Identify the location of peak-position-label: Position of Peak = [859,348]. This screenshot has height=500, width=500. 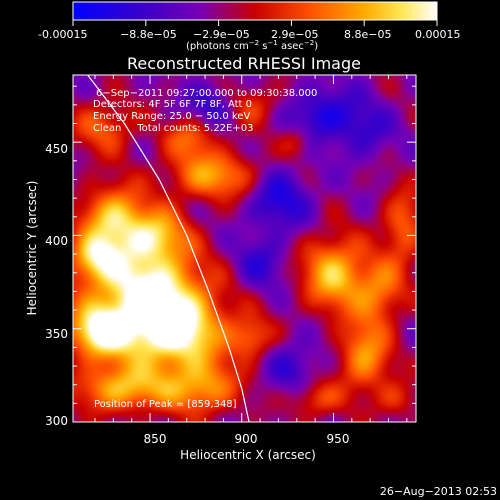
(165, 404).